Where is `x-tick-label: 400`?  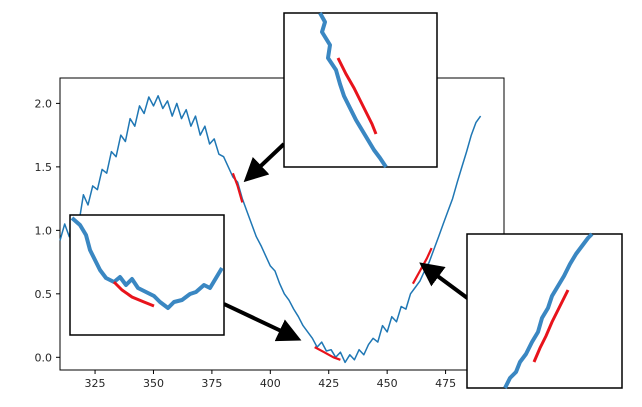 x-tick-label: 400 is located at coordinates (270, 383).